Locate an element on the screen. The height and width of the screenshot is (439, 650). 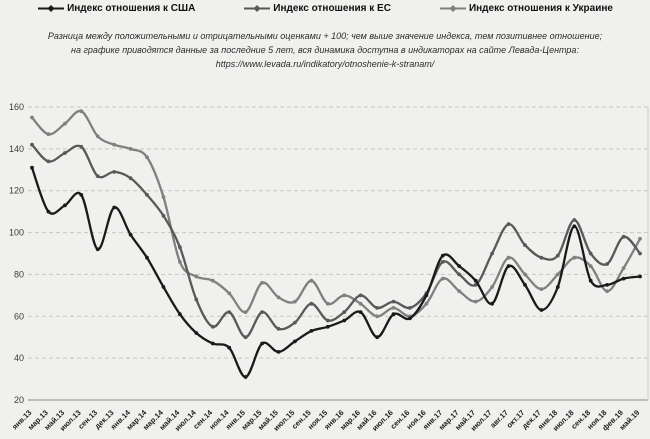
svg-text: 120 is located at coordinates (16, 191).